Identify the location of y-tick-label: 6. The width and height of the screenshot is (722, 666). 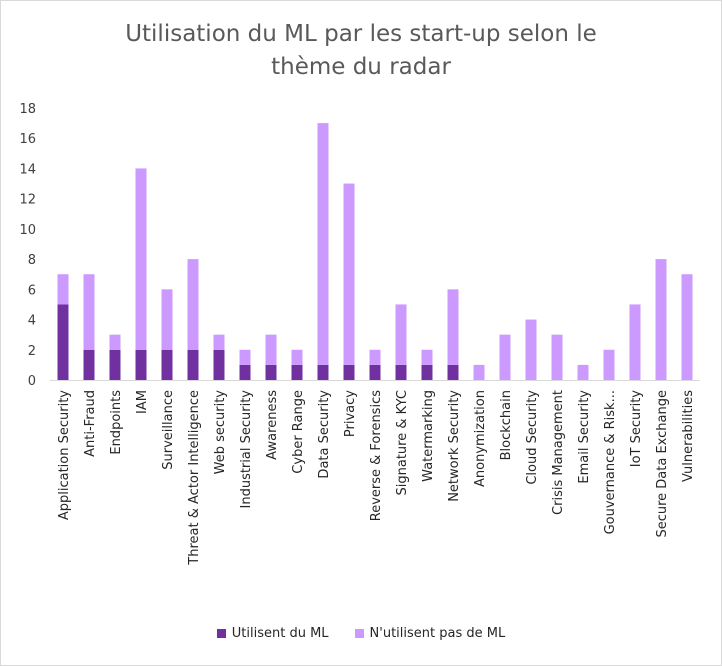
(32, 290).